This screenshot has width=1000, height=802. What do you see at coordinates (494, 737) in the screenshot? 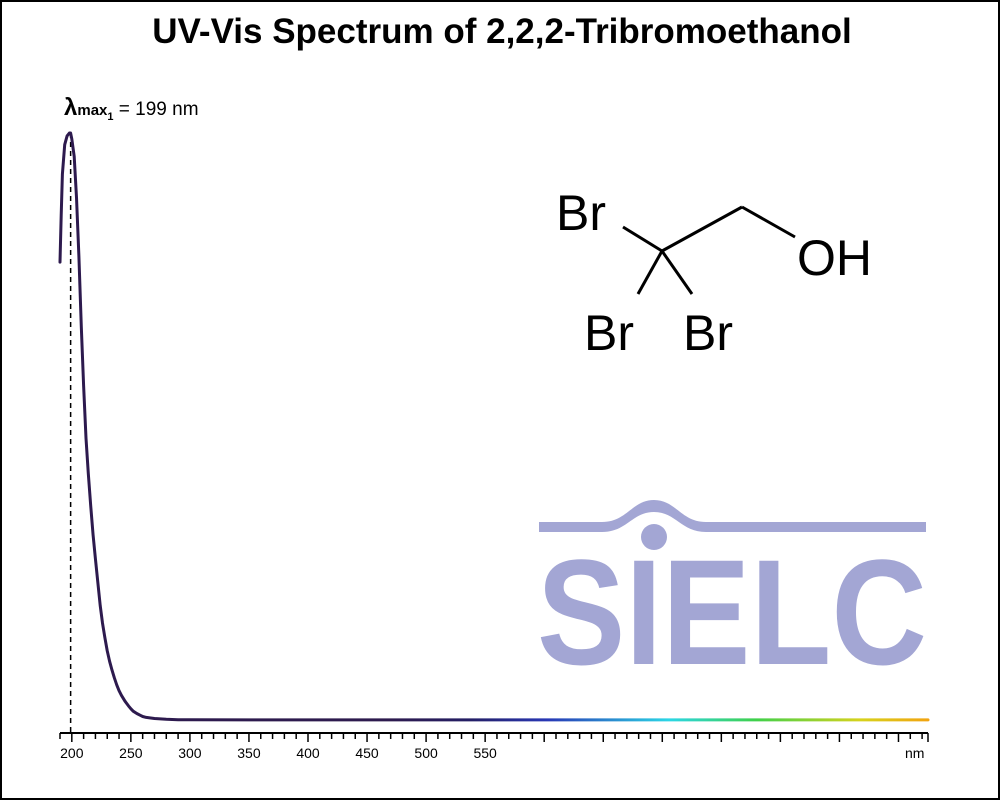
I see `x-axis-ticks` at bounding box center [494, 737].